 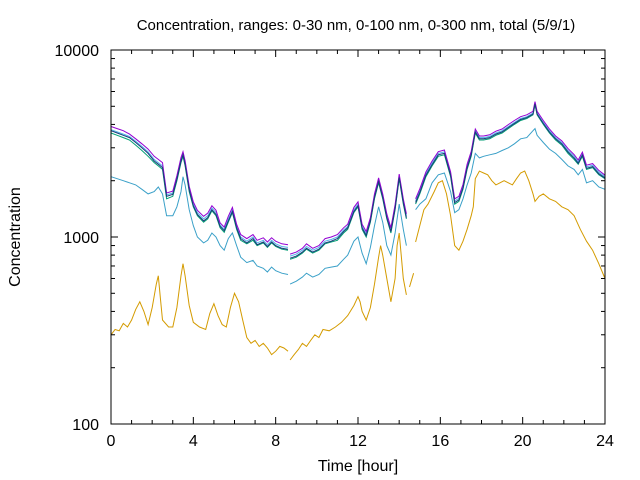 I want to click on y-tick-label: 10000, so click(x=77, y=51).